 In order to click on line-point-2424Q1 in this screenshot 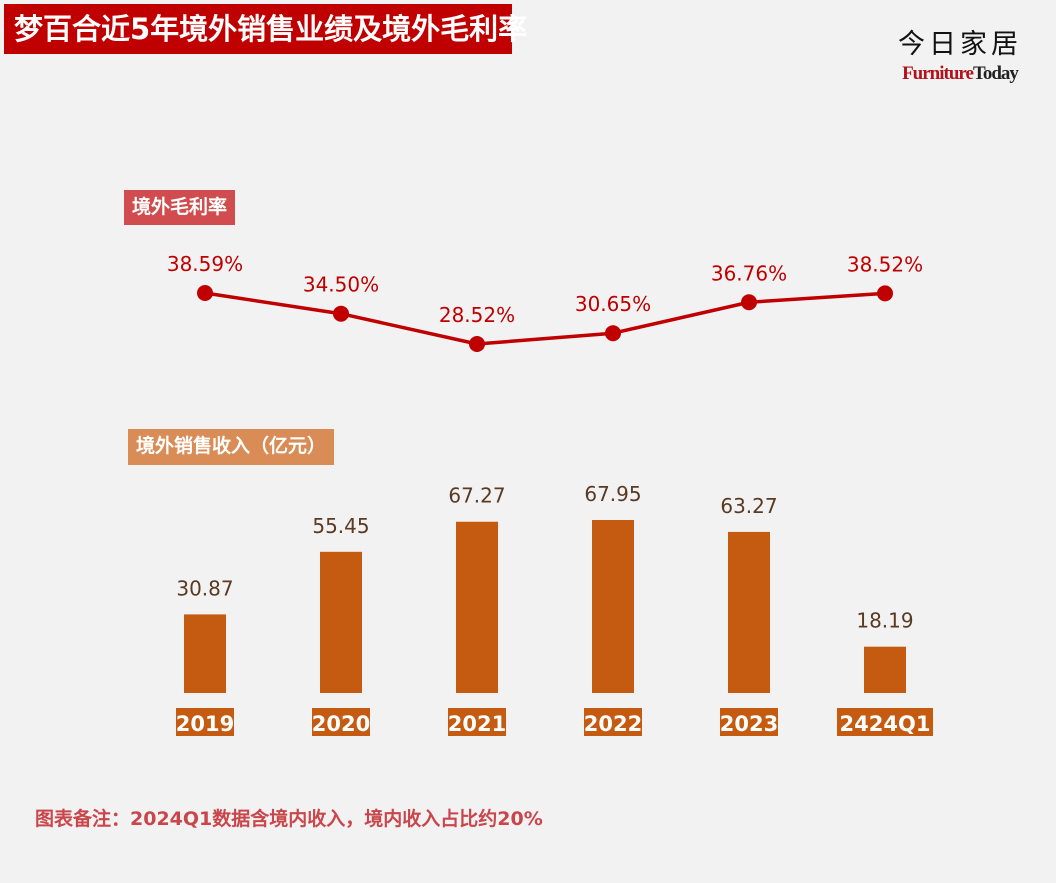, I will do `click(885, 293)`.